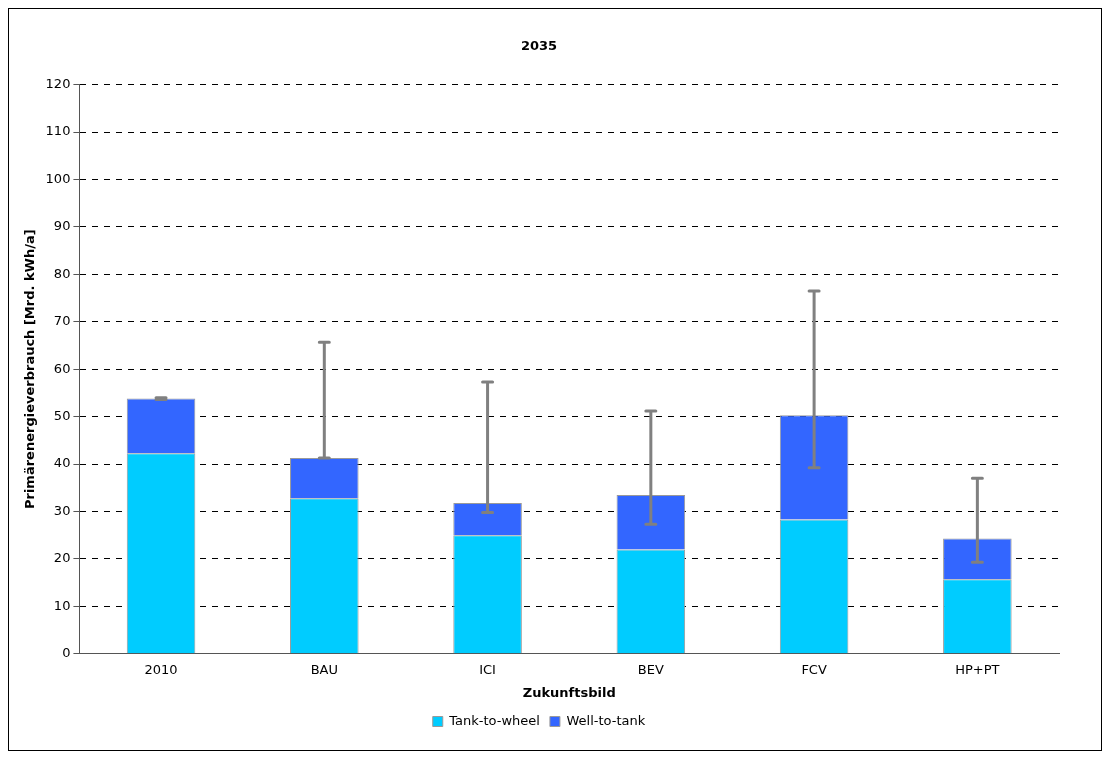  I want to click on y-axis-title: Primärenergieverbrauch [Mrd. kWh/a], so click(30, 369).